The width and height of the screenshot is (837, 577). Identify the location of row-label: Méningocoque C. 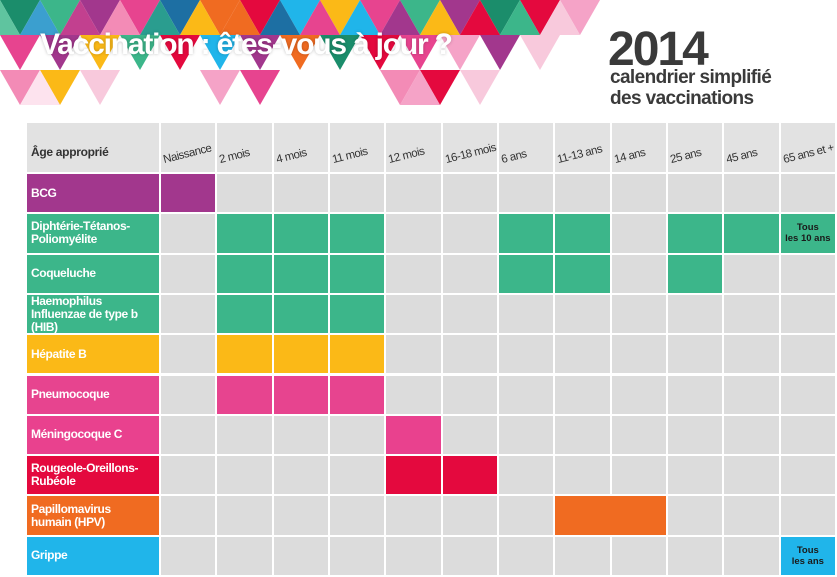
(93, 435).